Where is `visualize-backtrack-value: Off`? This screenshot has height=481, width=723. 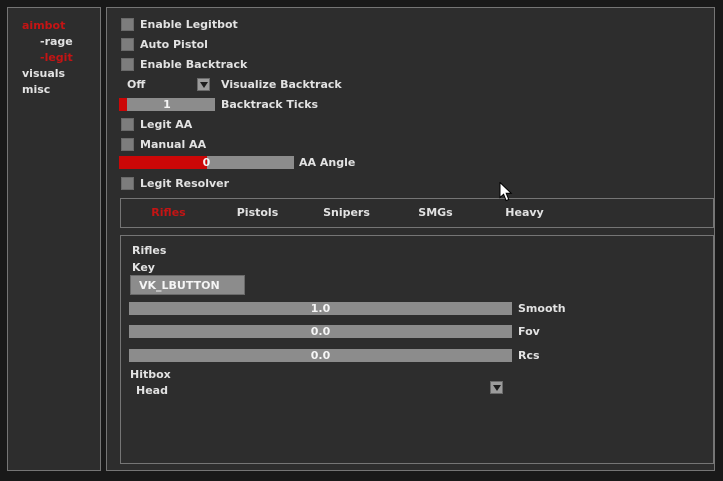
visualize-backtrack-value: Off is located at coordinates (136, 84).